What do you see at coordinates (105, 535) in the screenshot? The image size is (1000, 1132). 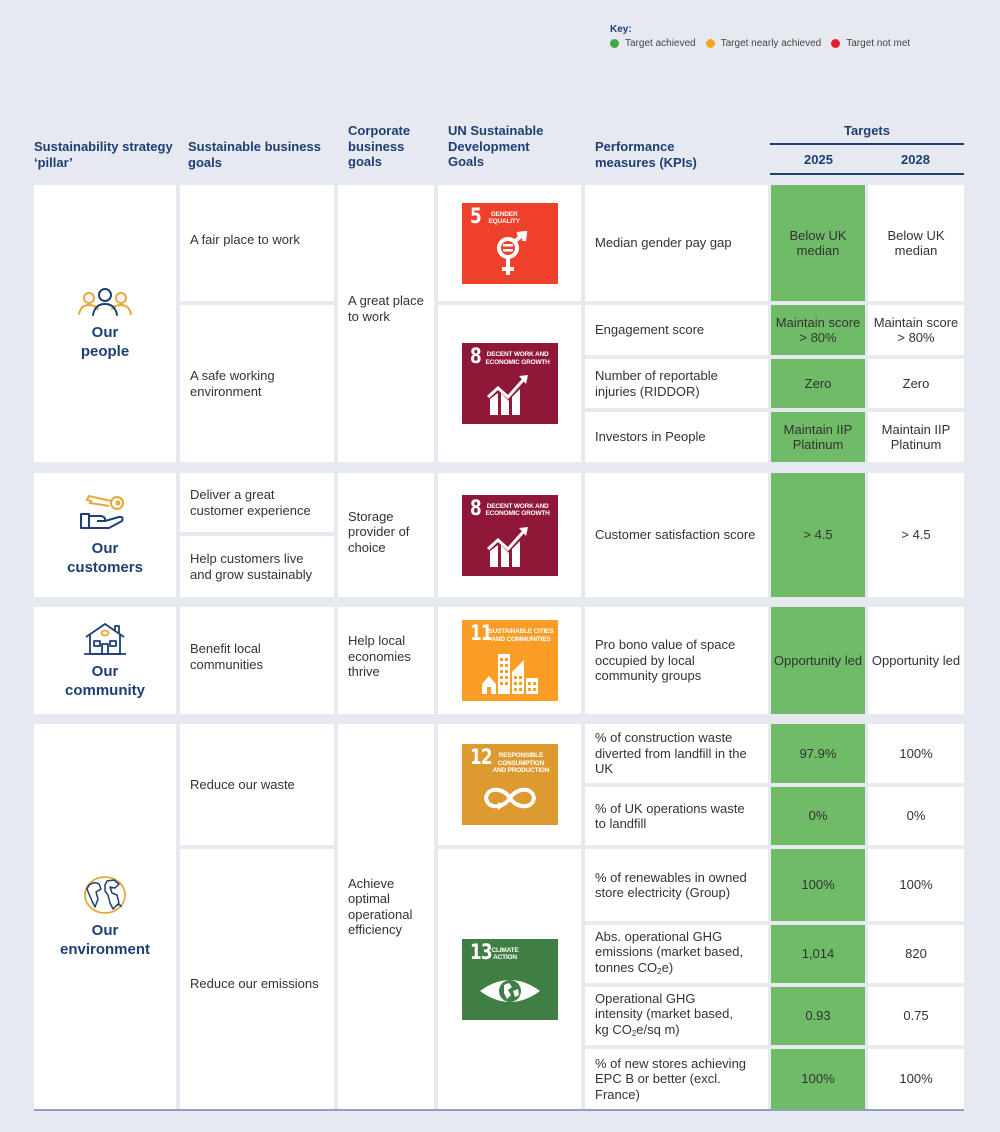 I see `pillar-our-customers: Our customers` at bounding box center [105, 535].